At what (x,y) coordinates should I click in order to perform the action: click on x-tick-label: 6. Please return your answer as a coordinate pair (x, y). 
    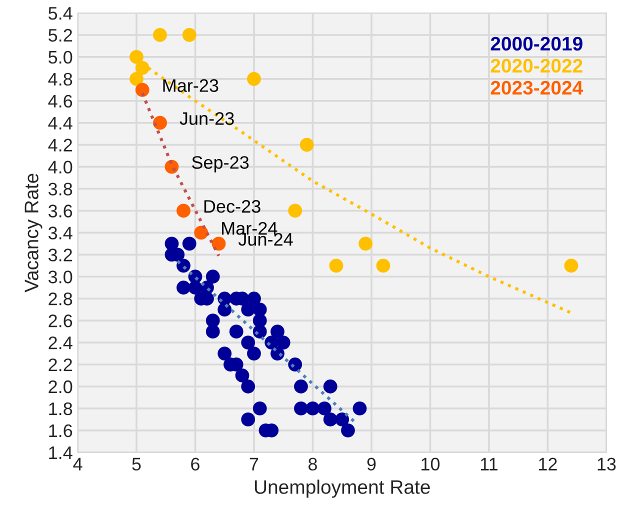
    Looking at the image, I should click on (195, 464).